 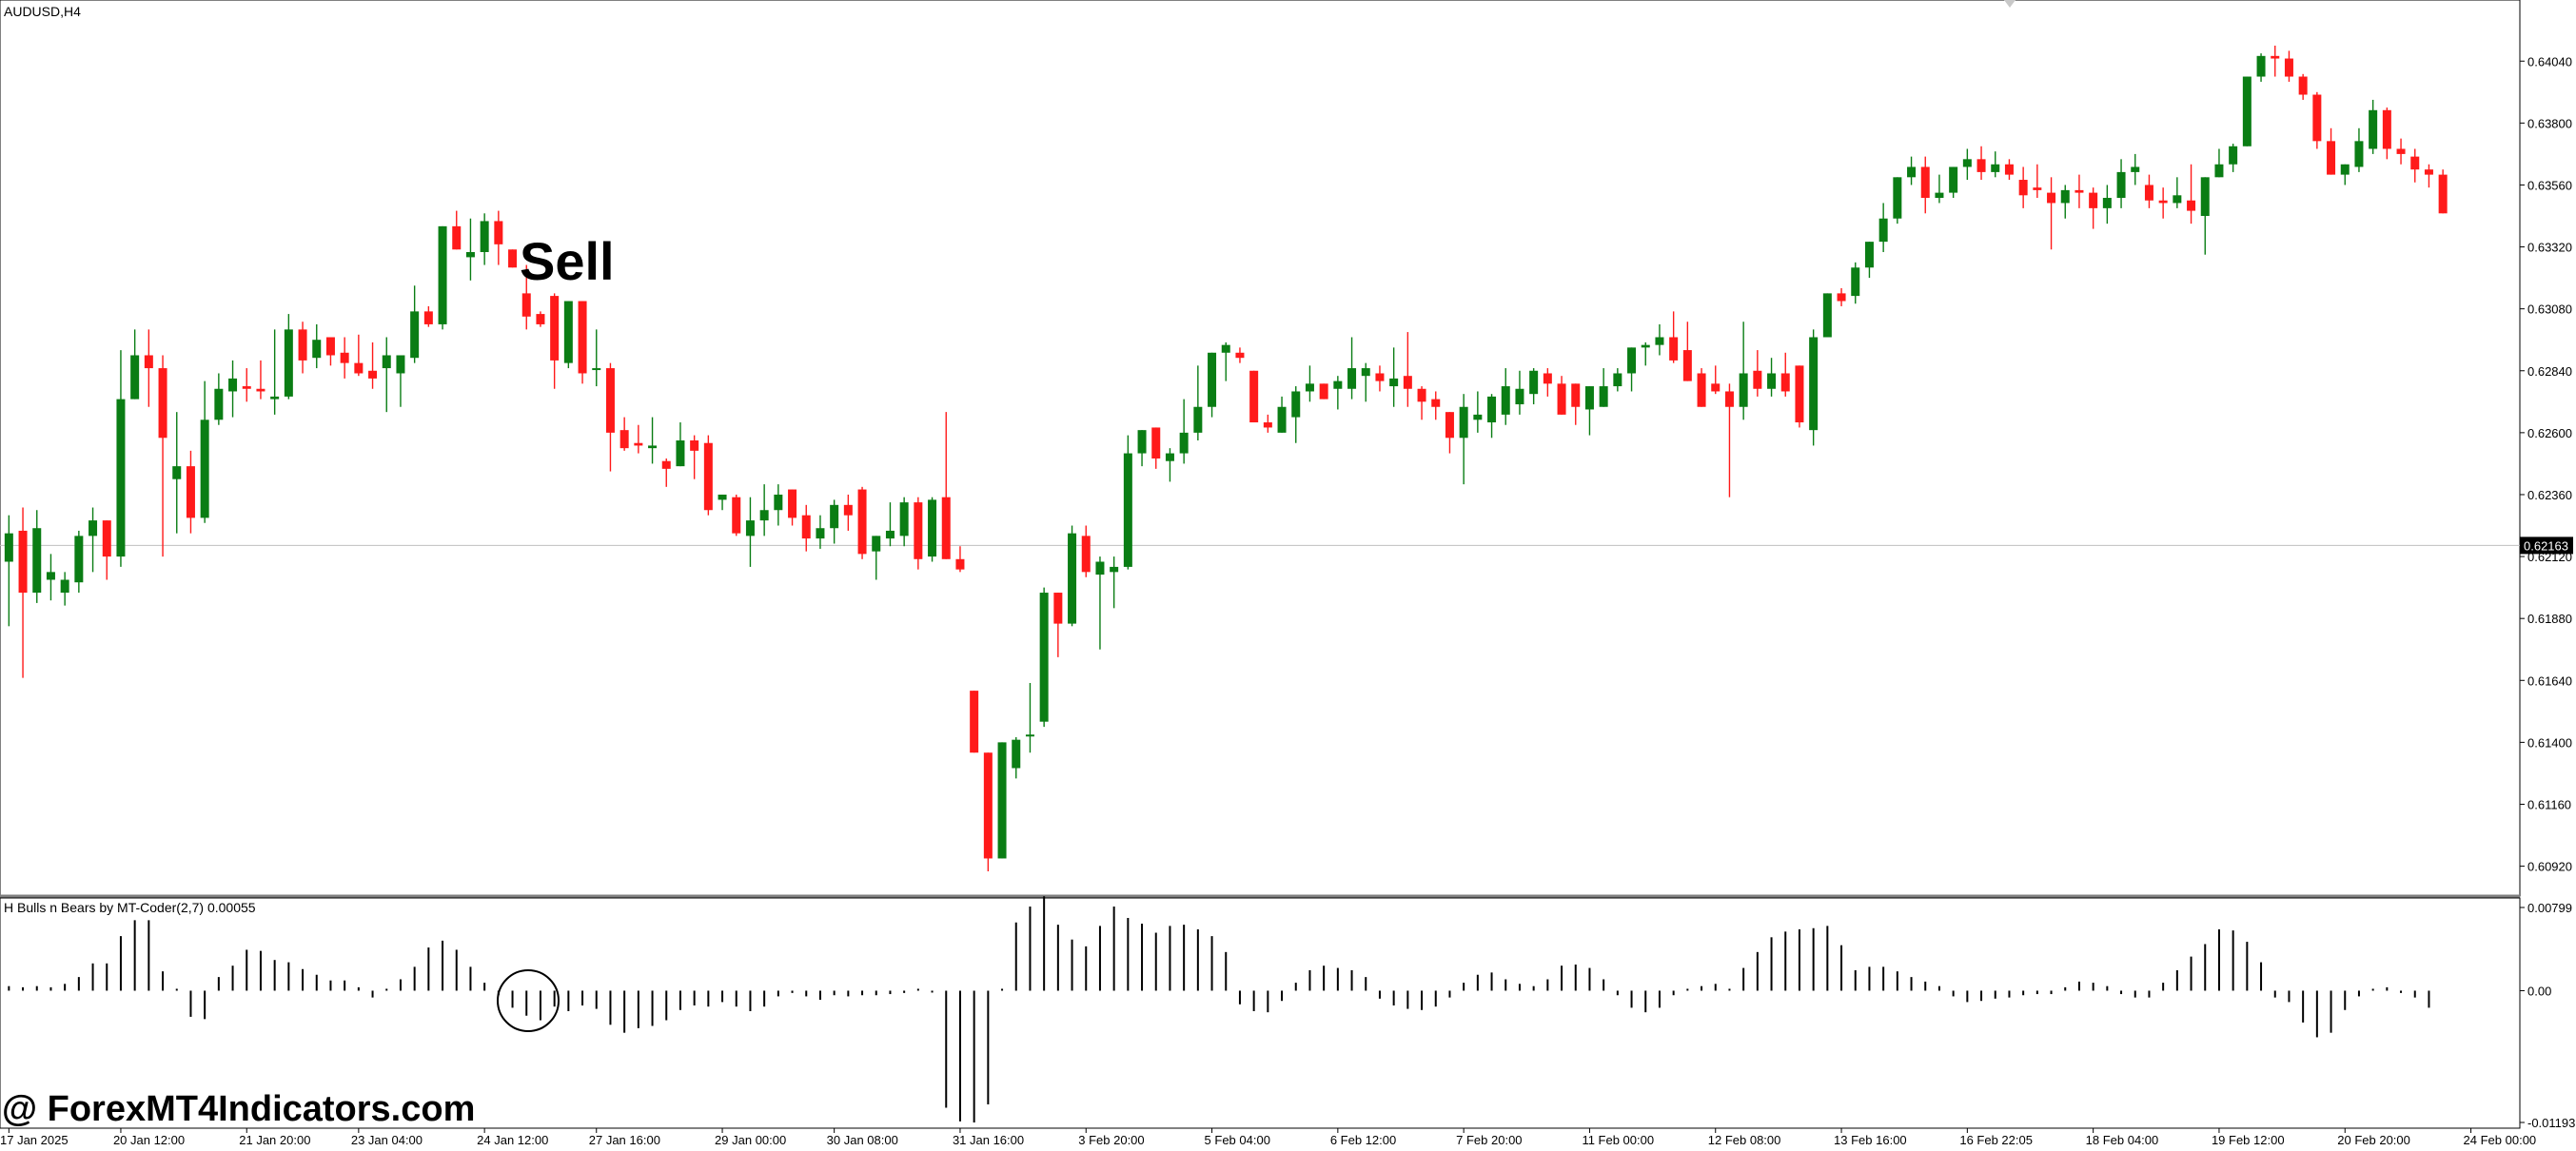 I want to click on price-tick-label: 0.60920, so click(x=2549, y=867).